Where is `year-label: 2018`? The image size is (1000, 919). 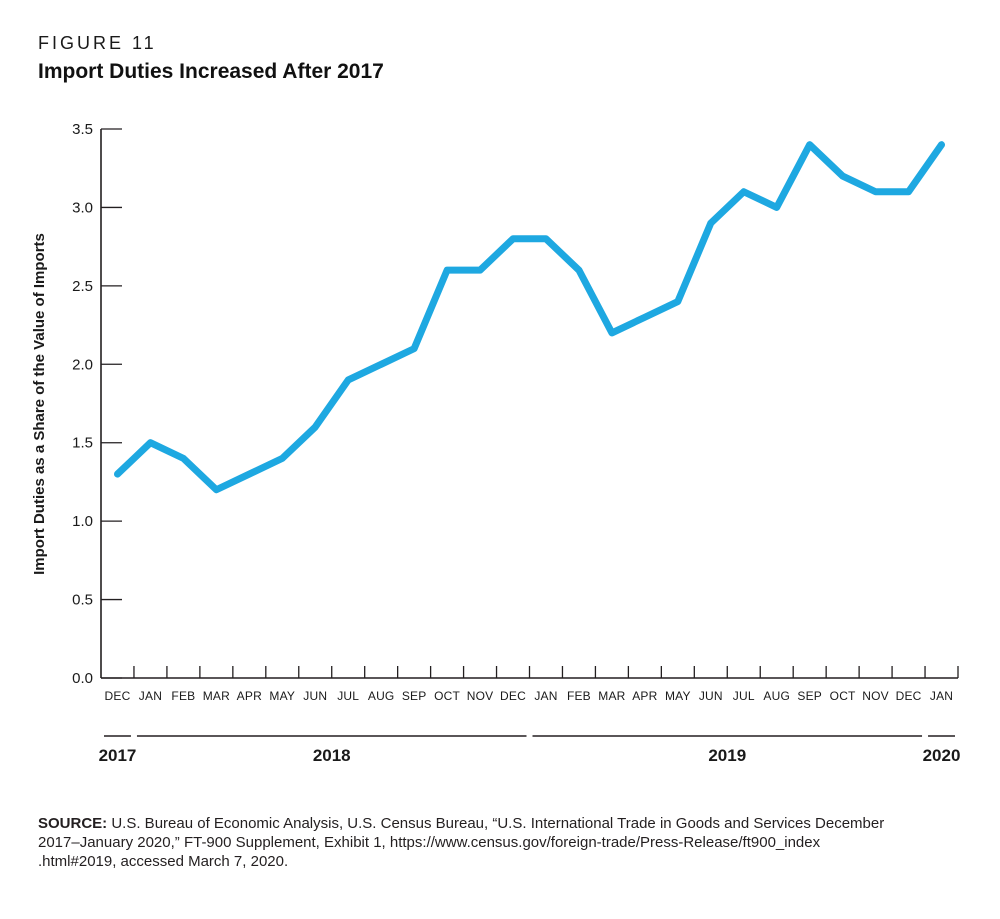 year-label: 2018 is located at coordinates (332, 755).